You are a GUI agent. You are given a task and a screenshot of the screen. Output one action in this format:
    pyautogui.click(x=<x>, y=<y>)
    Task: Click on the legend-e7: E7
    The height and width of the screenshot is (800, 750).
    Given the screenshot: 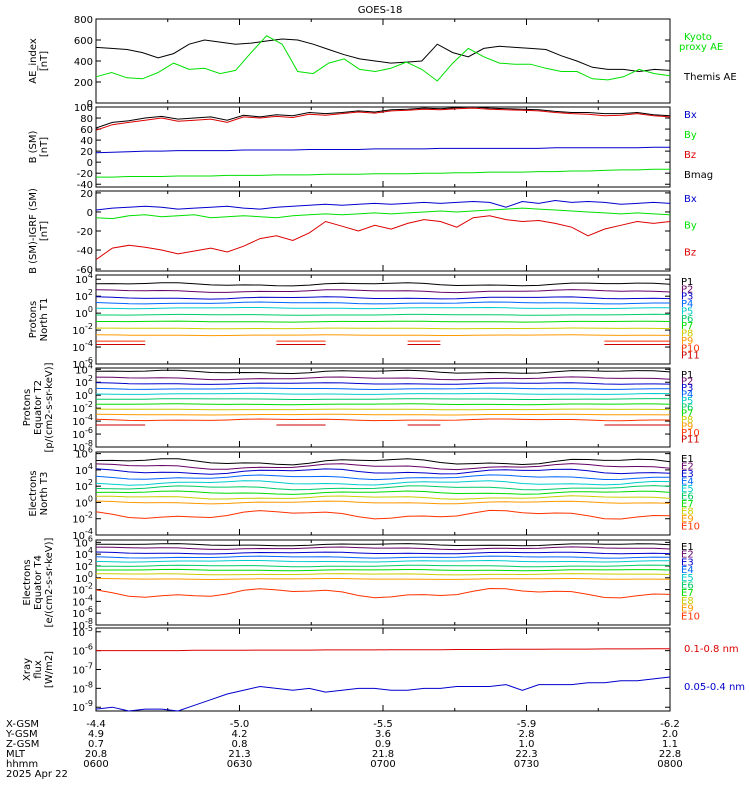 What is the action you would take?
    pyautogui.click(x=687, y=593)
    